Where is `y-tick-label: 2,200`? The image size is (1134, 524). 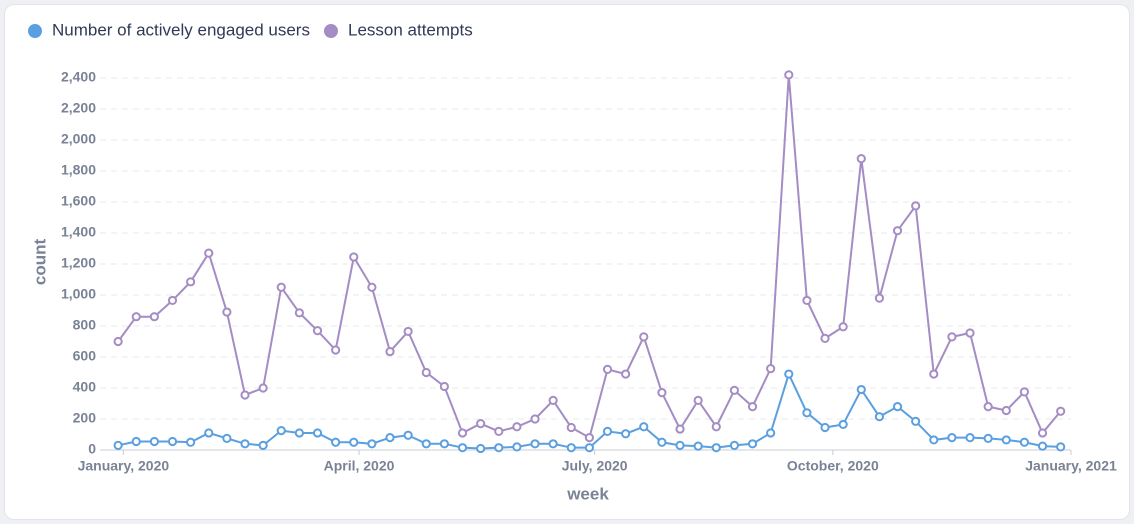
y-tick-label: 2,200 is located at coordinates (78, 108).